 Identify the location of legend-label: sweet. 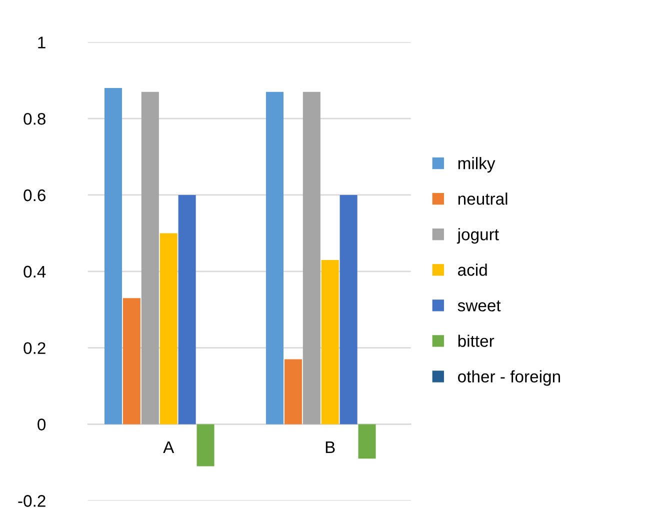
(479, 306).